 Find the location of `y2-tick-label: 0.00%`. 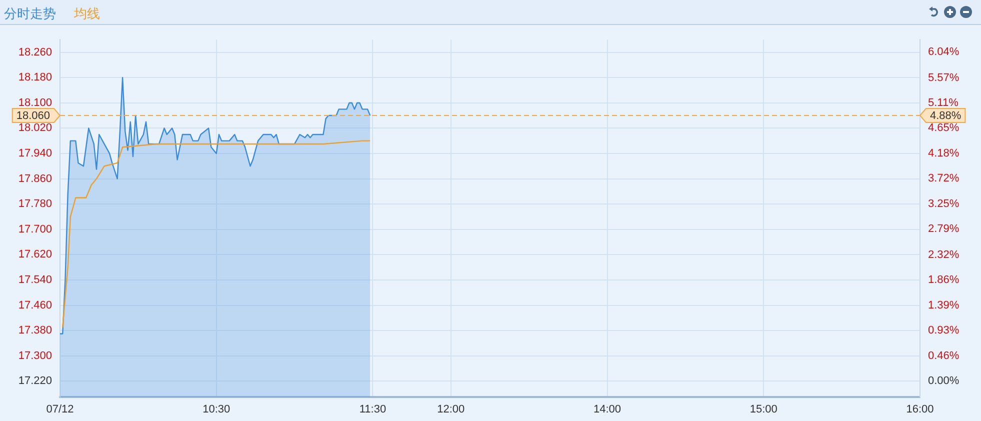

y2-tick-label: 0.00% is located at coordinates (944, 381).